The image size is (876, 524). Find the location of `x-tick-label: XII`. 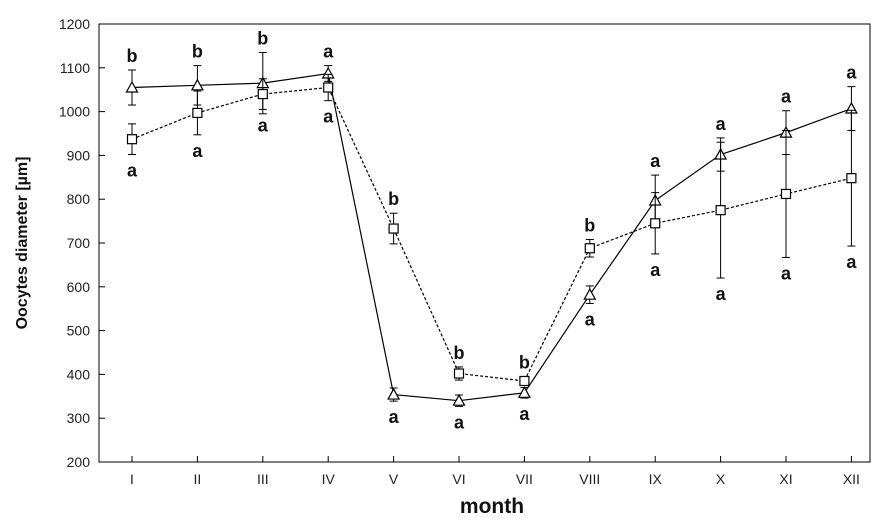

x-tick-label: XII is located at coordinates (851, 479).